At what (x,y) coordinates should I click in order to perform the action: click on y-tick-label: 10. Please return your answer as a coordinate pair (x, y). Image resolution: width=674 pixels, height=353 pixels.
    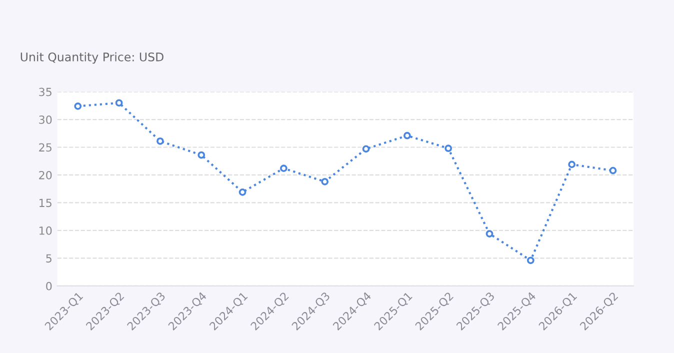
    Looking at the image, I should click on (46, 230).